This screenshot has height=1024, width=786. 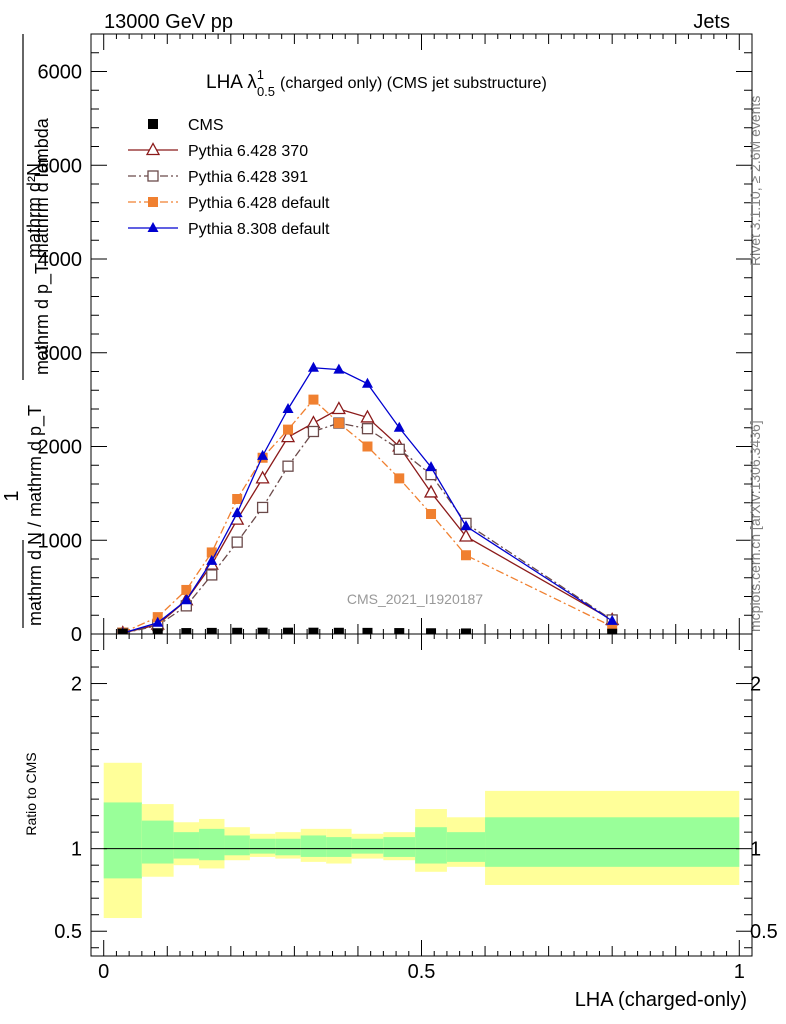 What do you see at coordinates (60, 354) in the screenshot?
I see `y-tick-label: 3000` at bounding box center [60, 354].